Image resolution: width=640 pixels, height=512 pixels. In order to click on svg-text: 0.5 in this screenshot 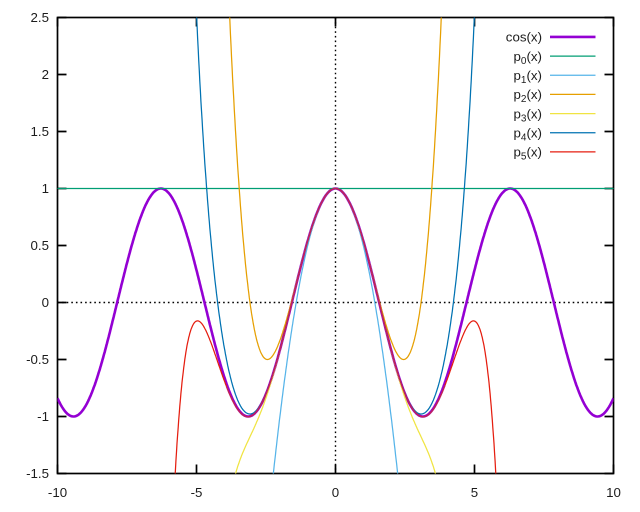, I will do `click(40, 245)`.